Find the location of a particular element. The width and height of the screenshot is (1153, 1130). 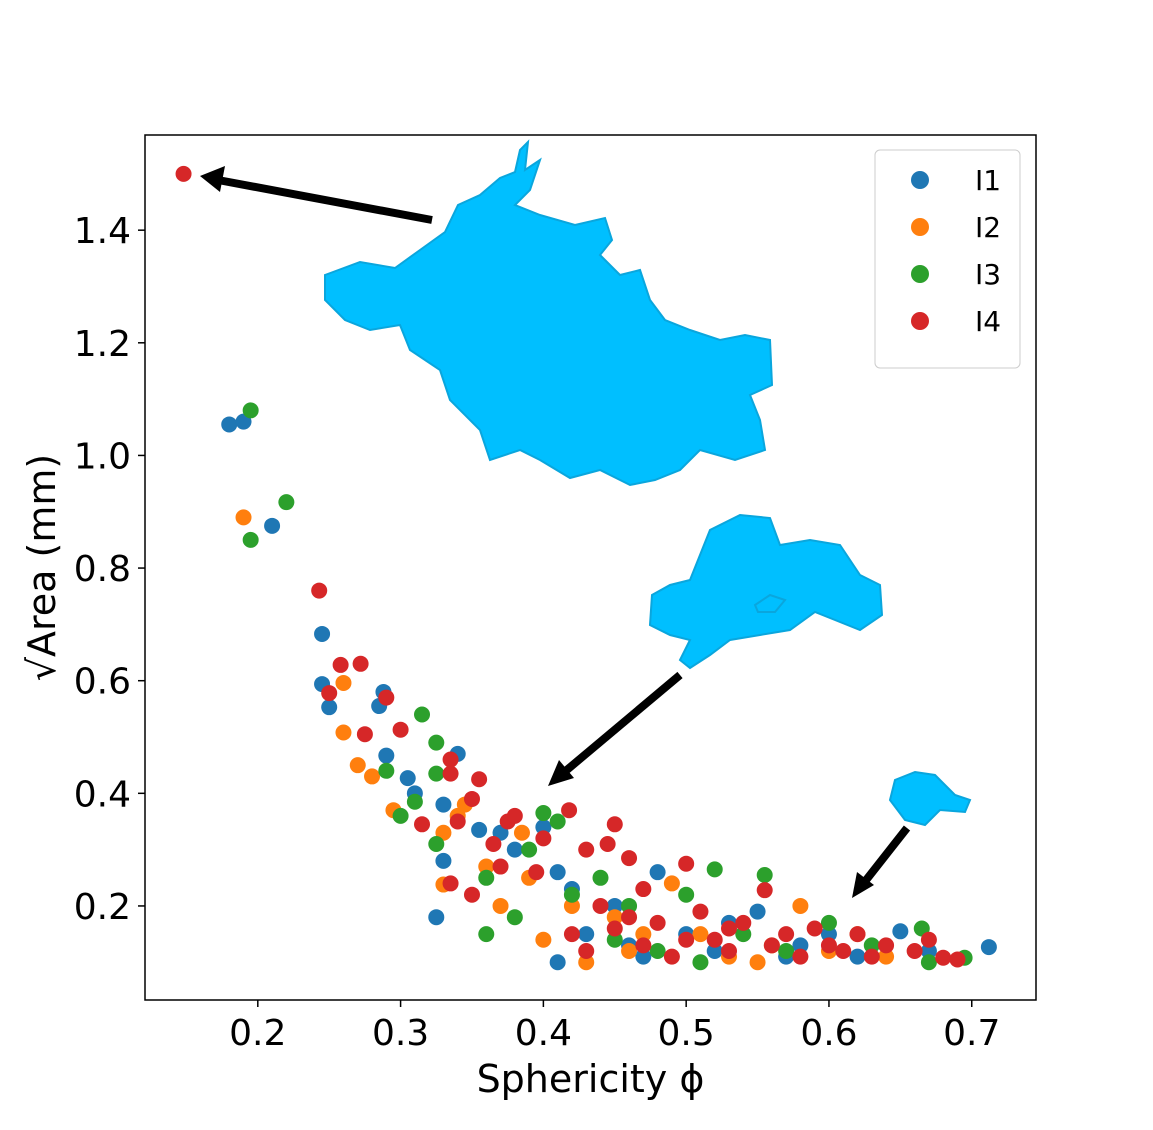

x-tick-label: 0.7 is located at coordinates (971, 1033).